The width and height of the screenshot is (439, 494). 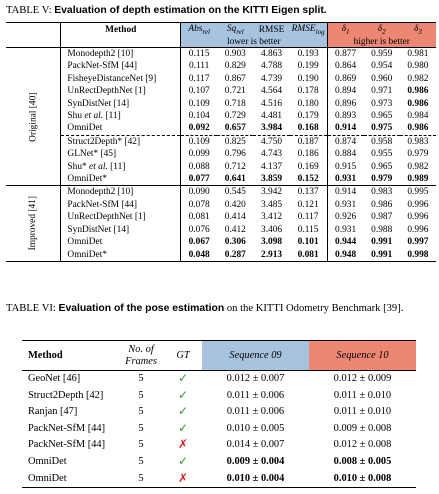 What do you see at coordinates (235, 217) in the screenshot?
I see `metric-value: 0.414` at bounding box center [235, 217].